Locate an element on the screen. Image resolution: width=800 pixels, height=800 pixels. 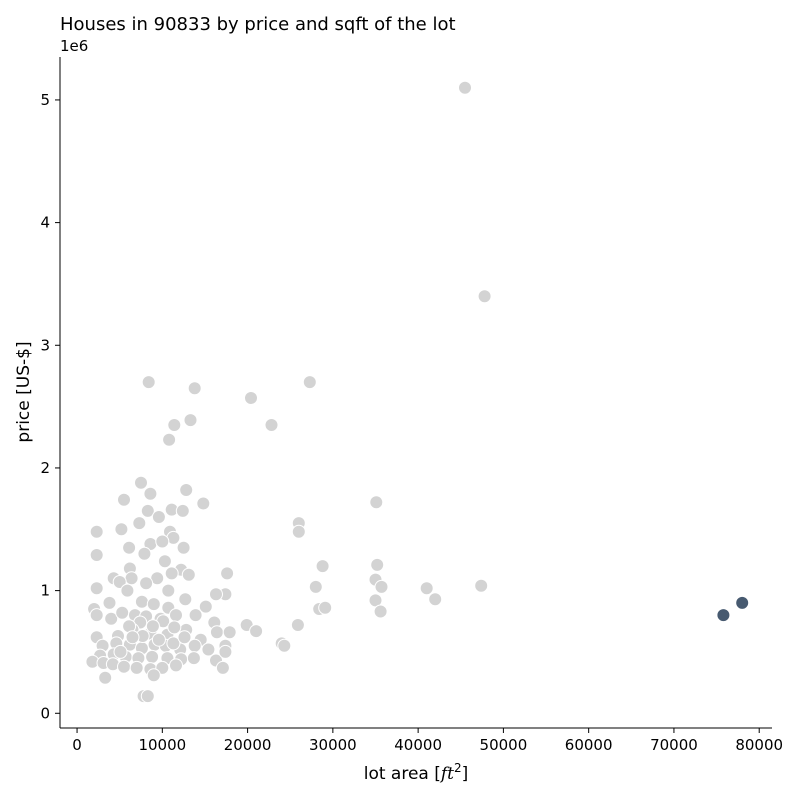
y-tick-label: 1 is located at coordinates (45, 591).